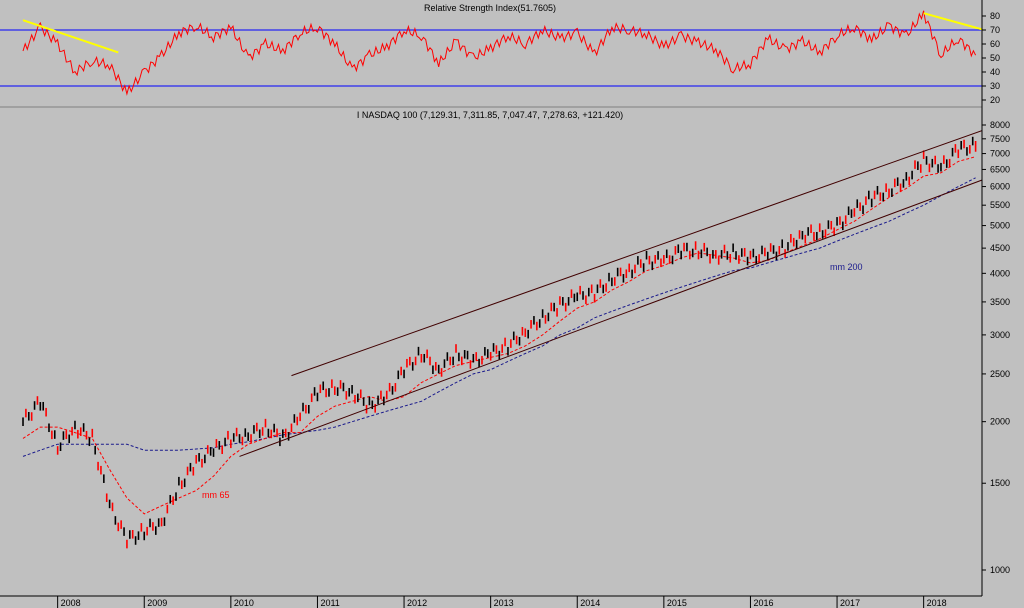 The image size is (1024, 608). I want to click on year-tick-label: 2013, so click(504, 603).